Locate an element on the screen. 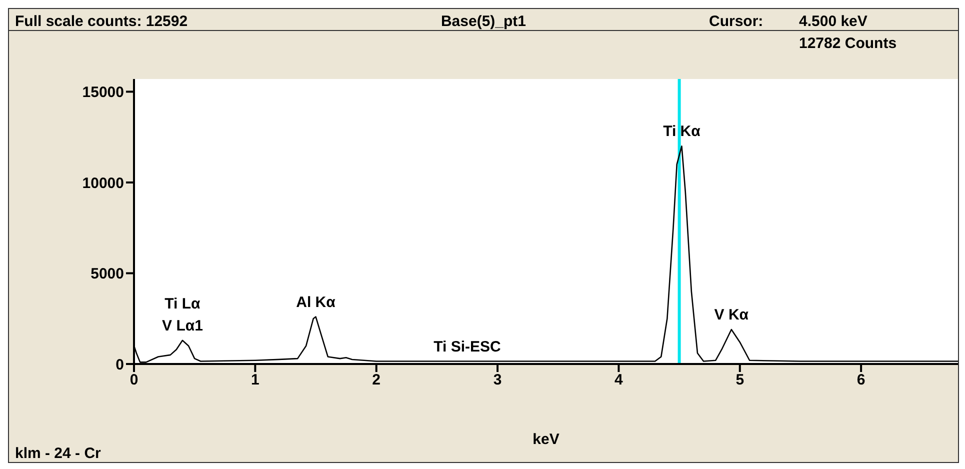  x-tick-label: 0 is located at coordinates (134, 380).